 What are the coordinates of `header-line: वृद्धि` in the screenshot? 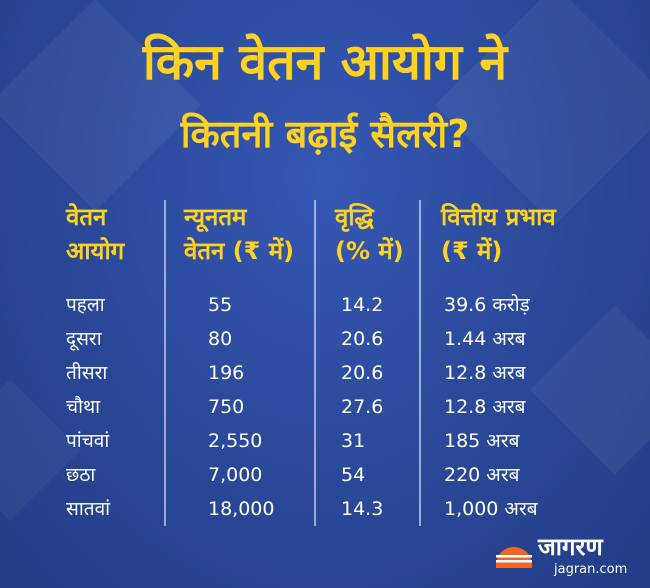 It's located at (354, 217).